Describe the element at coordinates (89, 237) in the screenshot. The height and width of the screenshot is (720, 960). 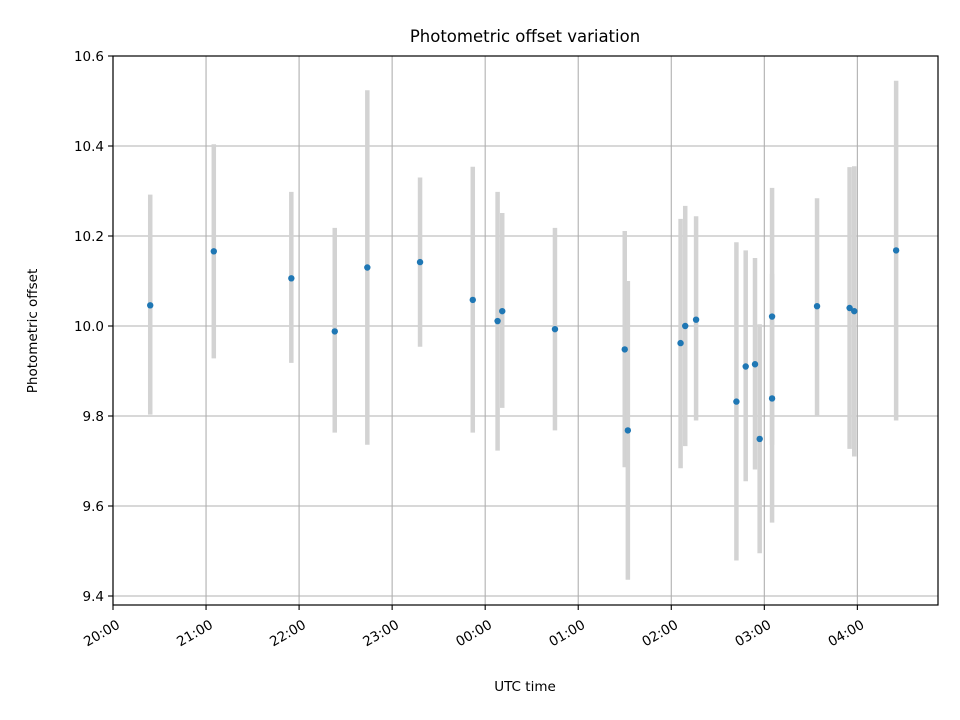
I see `y-tick-label: 10.2` at that location.